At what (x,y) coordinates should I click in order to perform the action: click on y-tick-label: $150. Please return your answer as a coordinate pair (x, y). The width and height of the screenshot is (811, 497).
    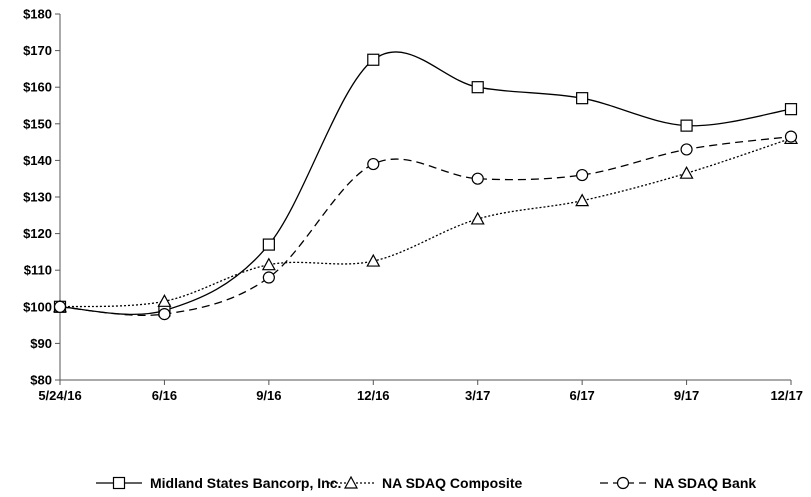
    Looking at the image, I should click on (37, 123).